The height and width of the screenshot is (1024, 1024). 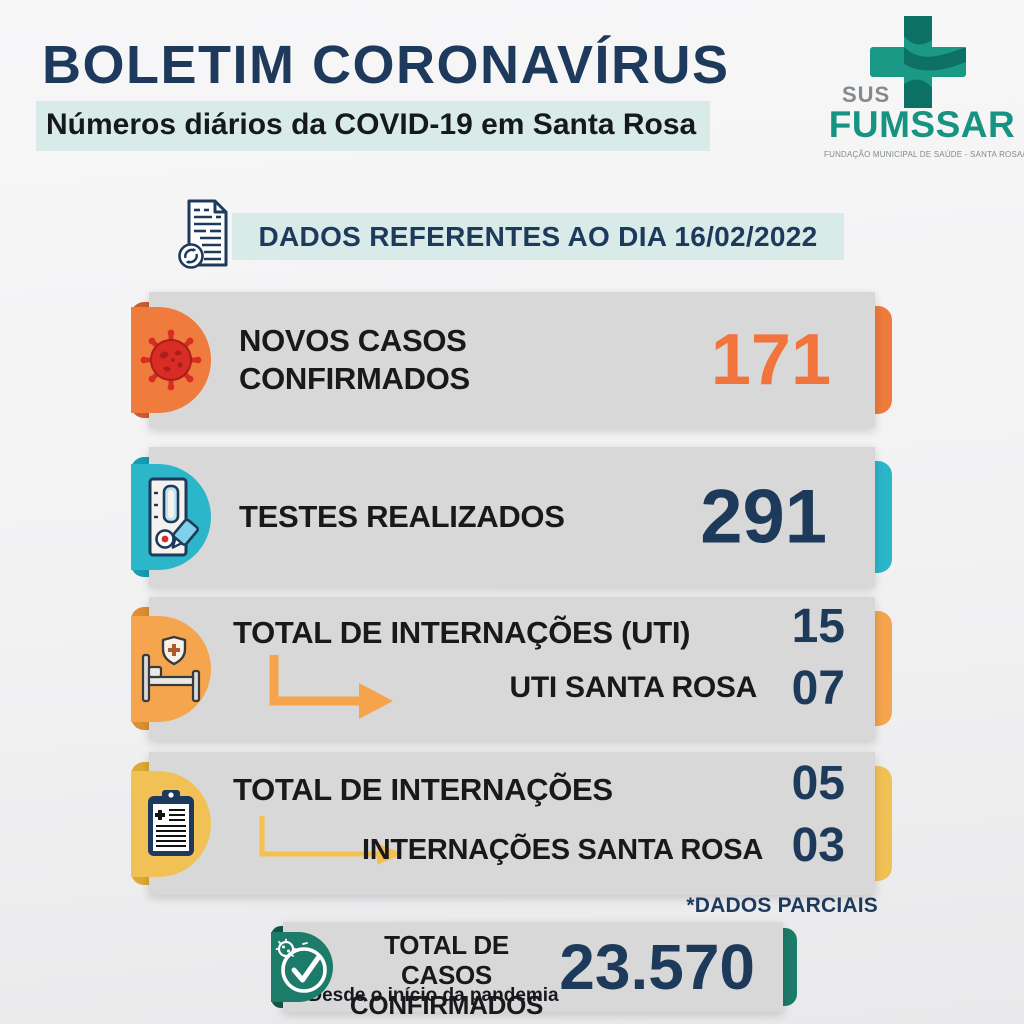 What do you see at coordinates (633, 687) in the screenshot?
I see `card-sub-label: UTI SANTA ROSA` at bounding box center [633, 687].